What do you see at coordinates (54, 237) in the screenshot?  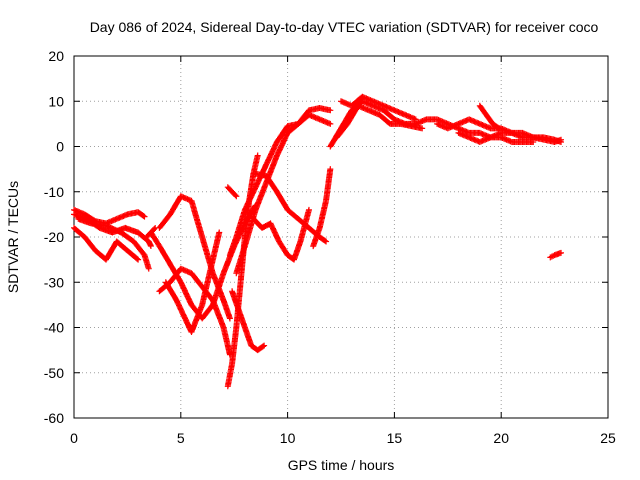 I see `y-tick-label: -20` at bounding box center [54, 237].